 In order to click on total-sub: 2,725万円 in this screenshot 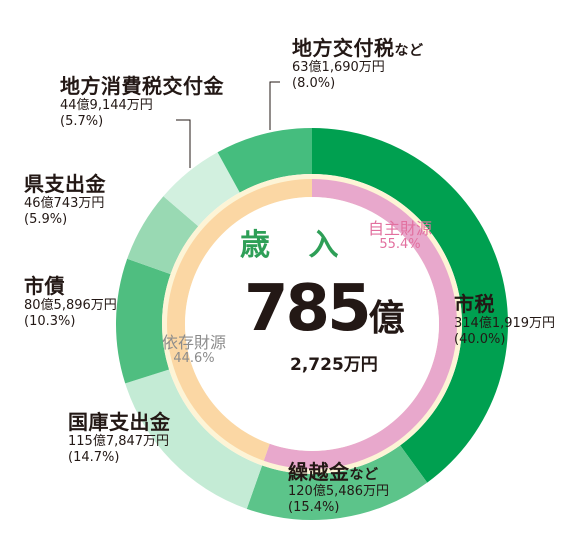, I will do `click(334, 365)`.